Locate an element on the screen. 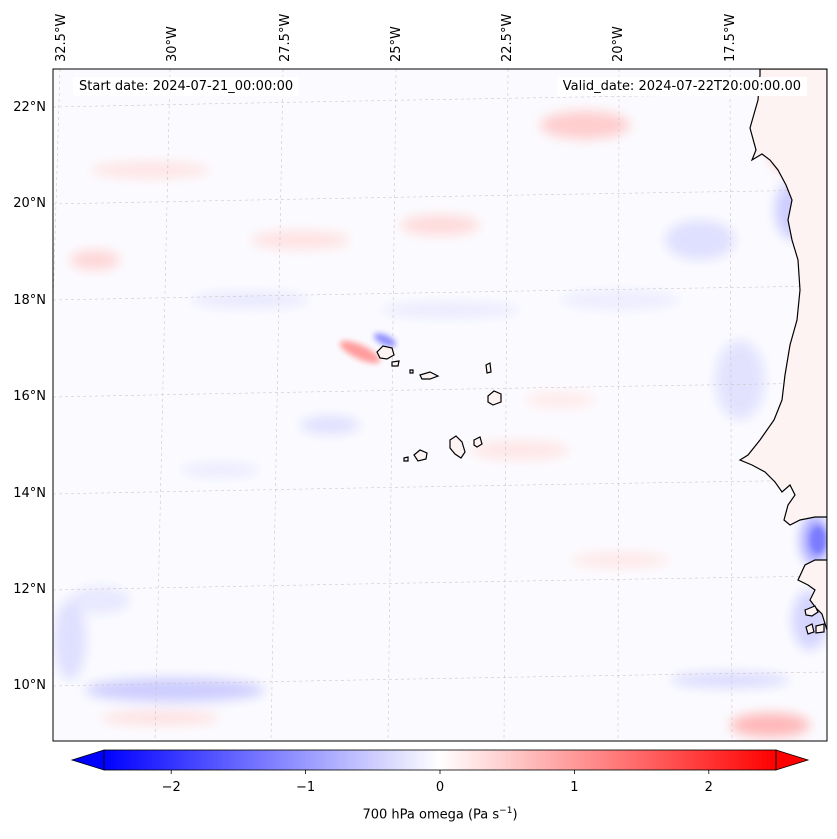 This screenshot has height=839, width=837. lon-label-20w: 20°W is located at coordinates (618, 44).